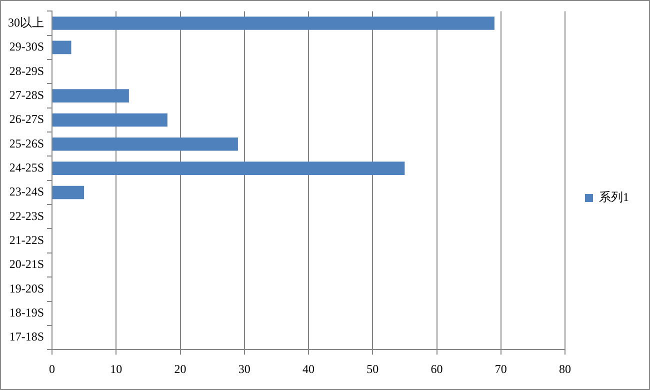  What do you see at coordinates (372, 369) in the screenshot?
I see `x-tick-label: 50` at bounding box center [372, 369].